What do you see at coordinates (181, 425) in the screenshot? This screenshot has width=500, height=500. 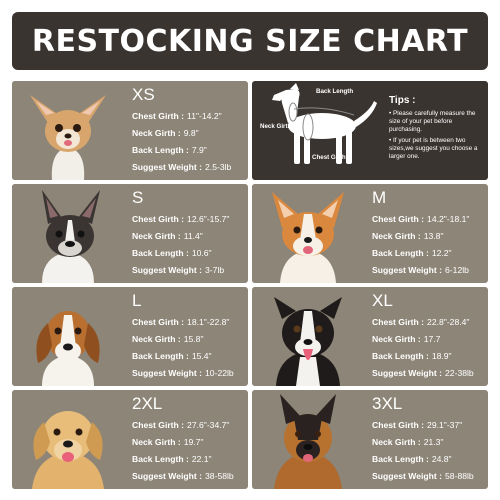 I see `chest-girth-row: Chest Girth :27.6"-34.7"` at bounding box center [181, 425].